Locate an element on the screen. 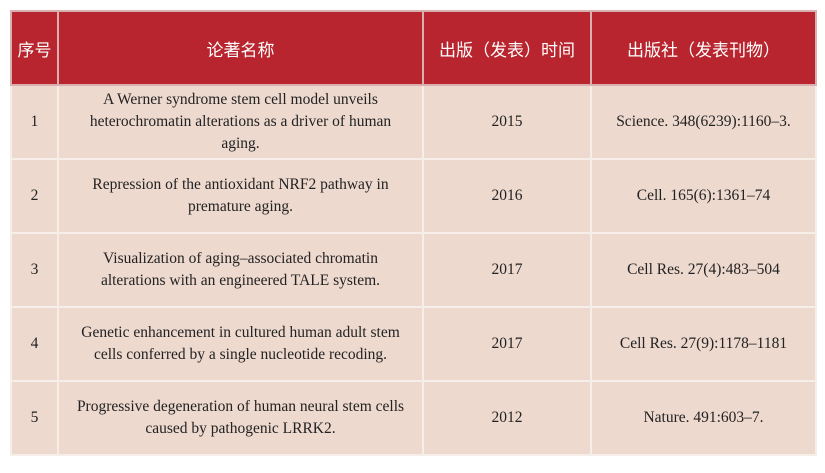 The image size is (825, 473). header-year: 出版（发表）时间 is located at coordinates (507, 48).